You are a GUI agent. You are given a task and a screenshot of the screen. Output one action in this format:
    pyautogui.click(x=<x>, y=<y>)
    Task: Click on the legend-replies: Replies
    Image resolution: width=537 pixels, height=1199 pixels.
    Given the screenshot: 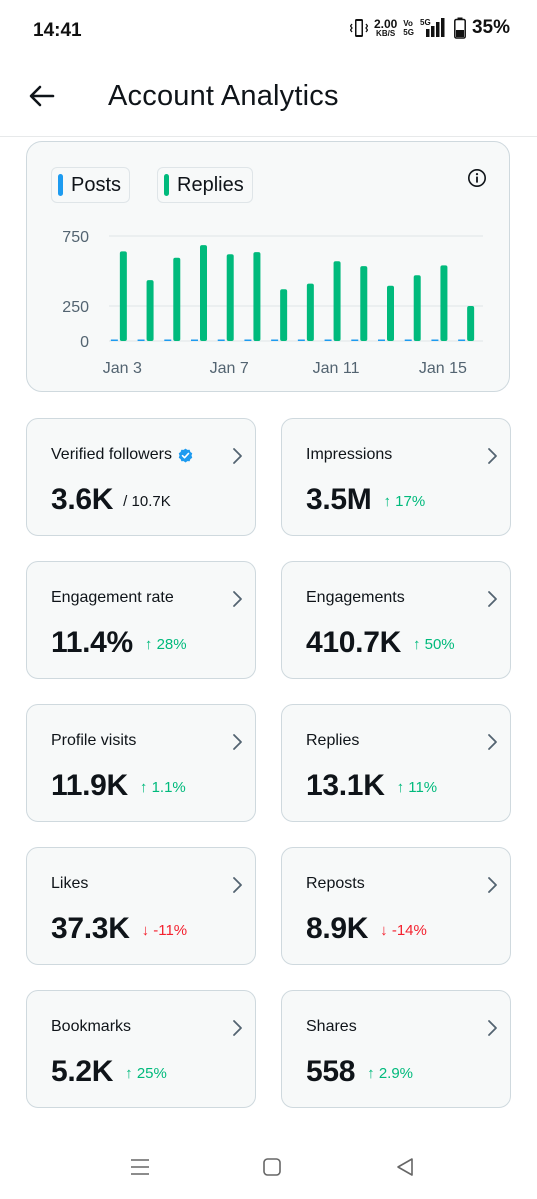 What is the action you would take?
    pyautogui.click(x=205, y=185)
    